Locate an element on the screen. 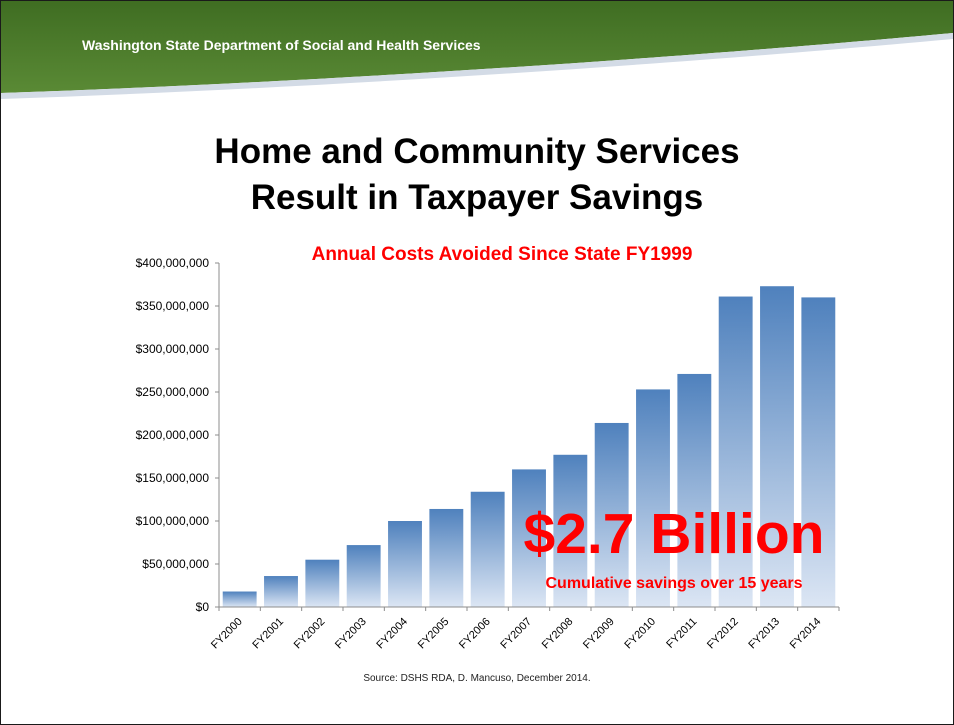 The image size is (954, 725). y-tick-label: $50,000,000 is located at coordinates (175, 564).